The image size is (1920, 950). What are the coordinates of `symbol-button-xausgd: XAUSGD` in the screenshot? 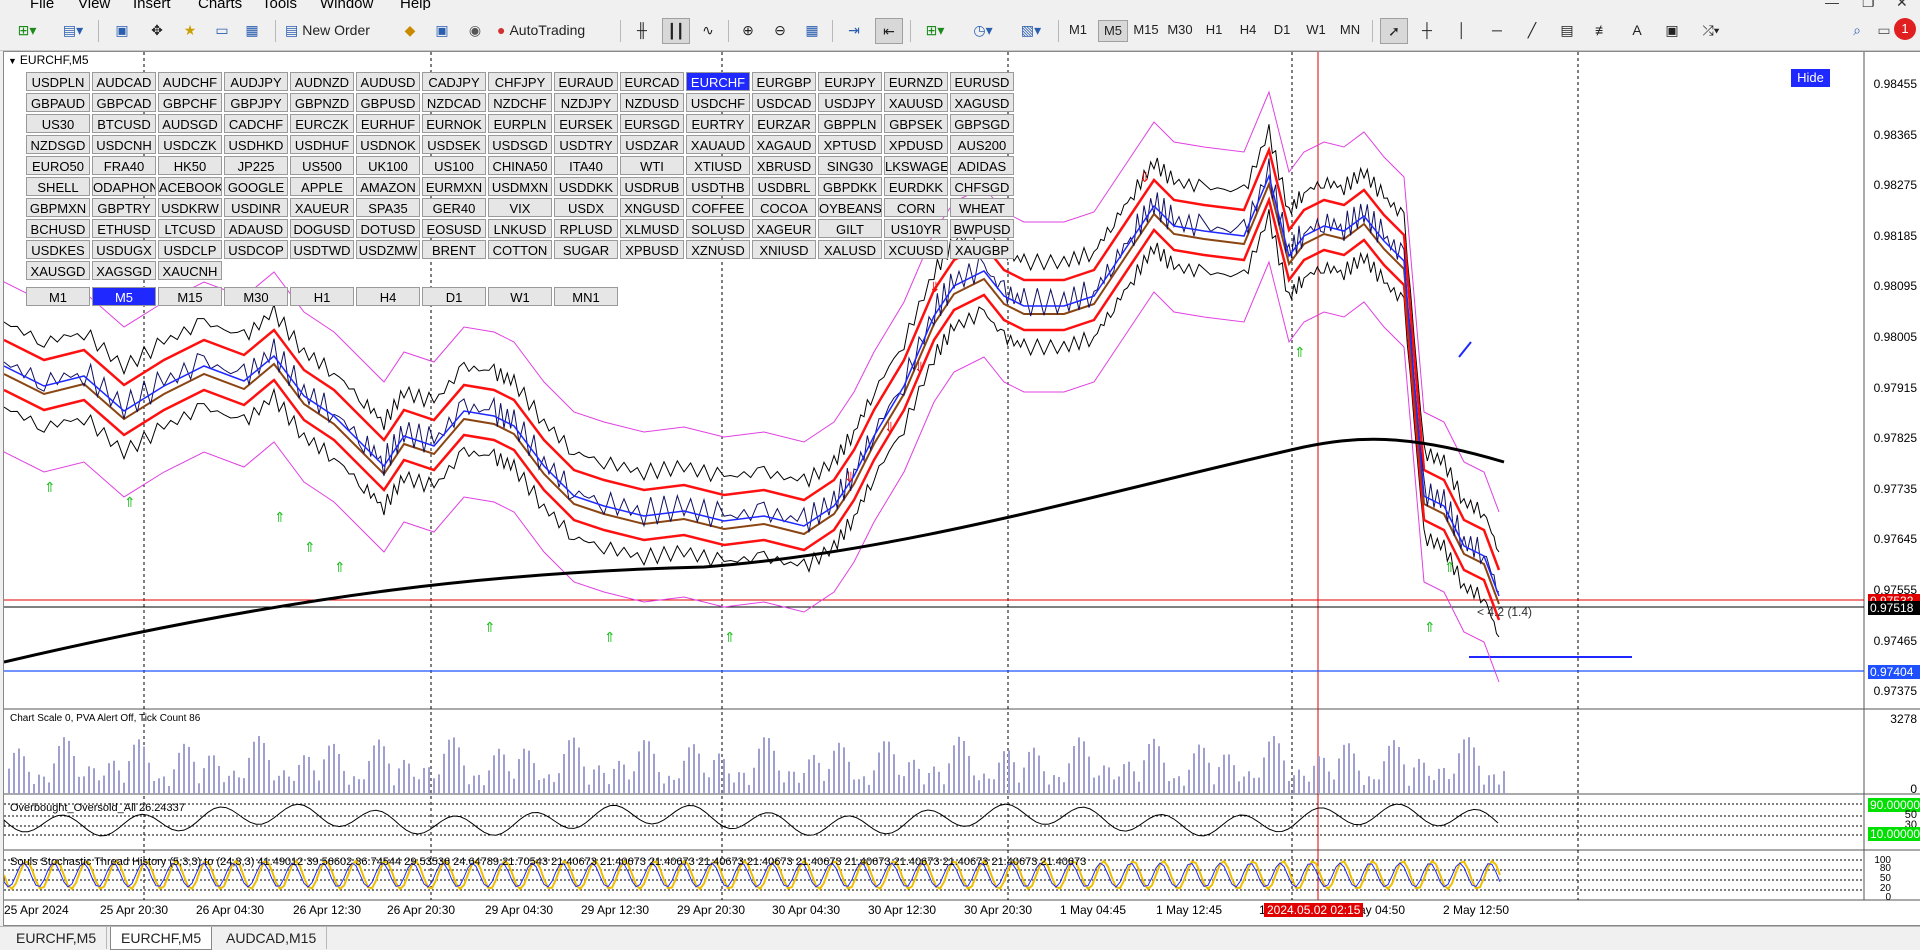 It's located at (58, 270).